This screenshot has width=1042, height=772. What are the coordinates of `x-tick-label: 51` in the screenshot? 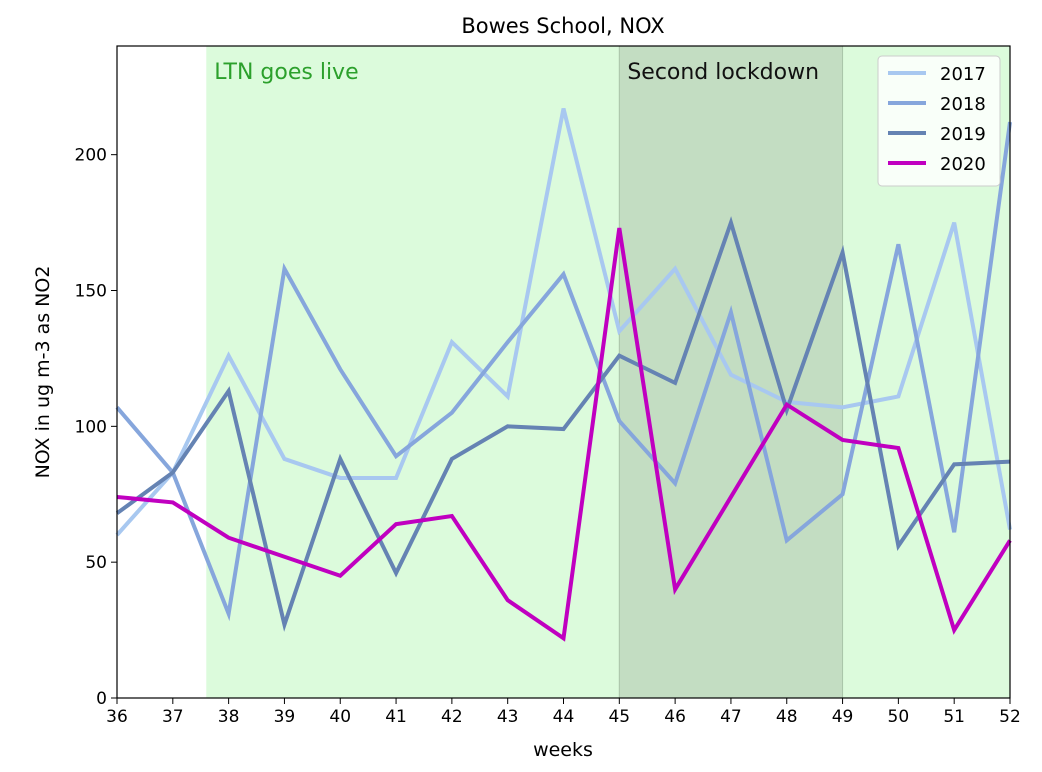 It's located at (954, 717).